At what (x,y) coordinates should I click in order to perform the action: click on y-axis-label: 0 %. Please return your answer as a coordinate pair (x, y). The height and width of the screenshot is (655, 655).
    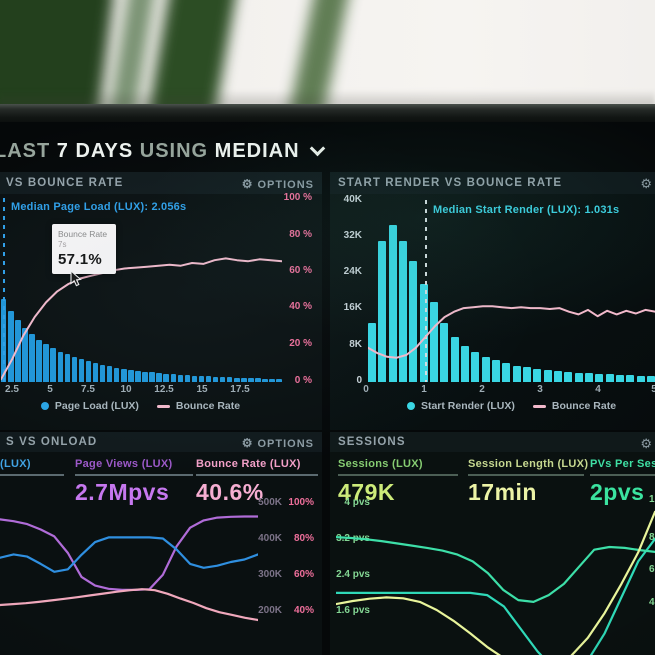
    Looking at the image, I should click on (303, 380).